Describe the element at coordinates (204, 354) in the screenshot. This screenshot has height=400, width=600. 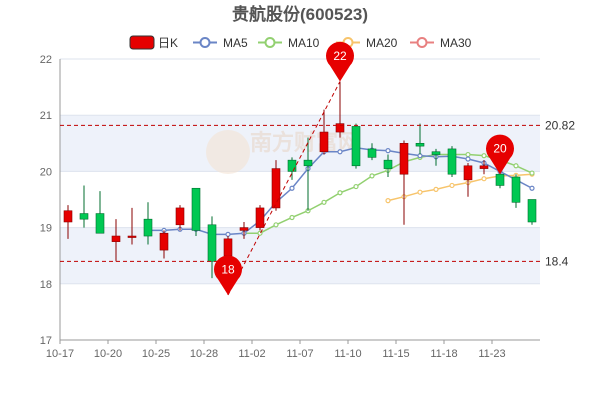
I see `x-tick-label: 10-28` at that location.